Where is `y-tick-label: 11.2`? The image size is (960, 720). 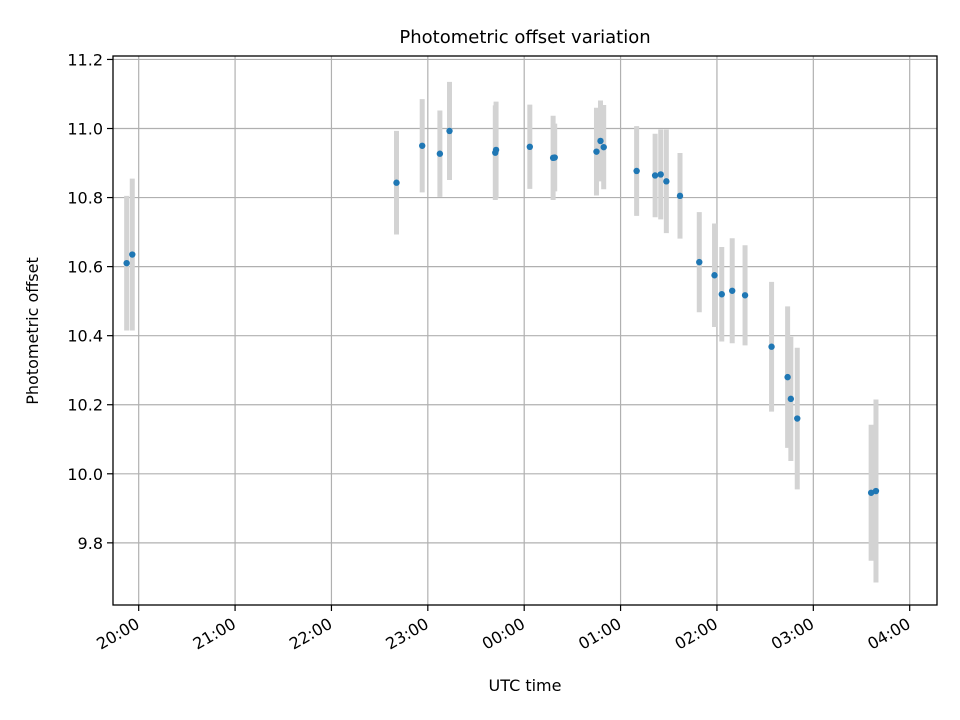
y-tick-label: 11.2 is located at coordinates (85, 59).